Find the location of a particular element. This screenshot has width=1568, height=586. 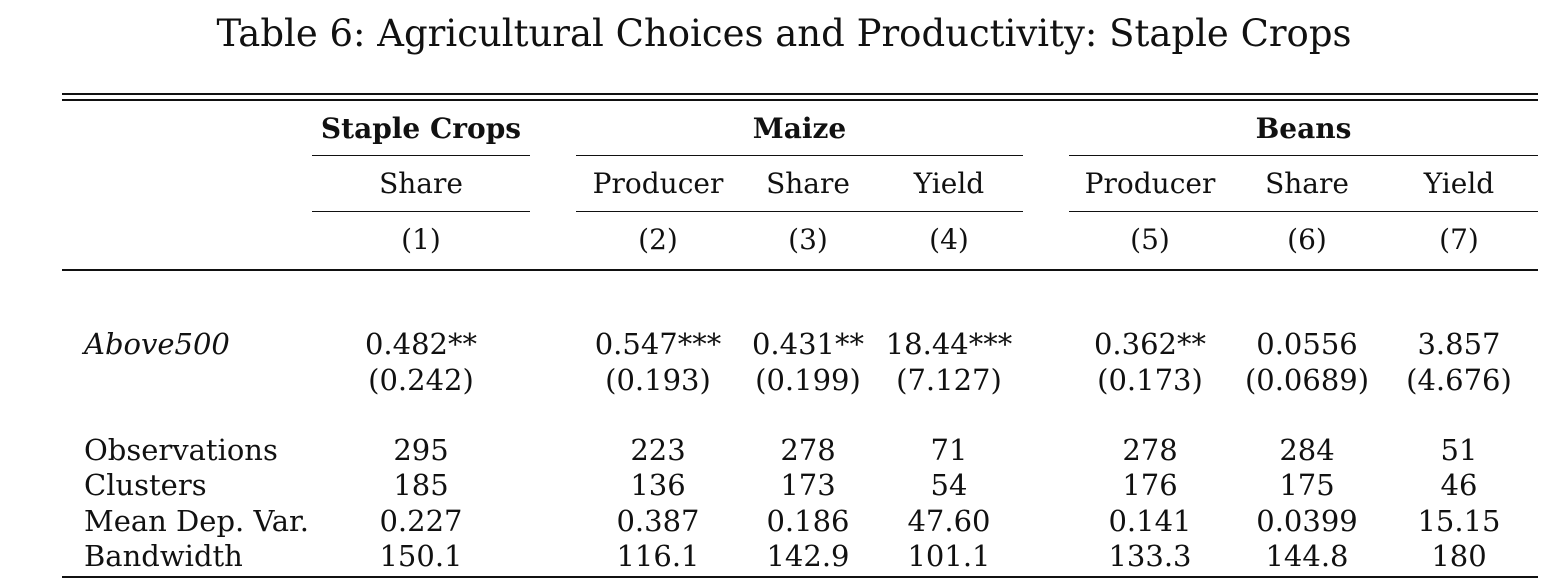

coef-estimate-1: 0.482** is located at coordinates (421, 344).